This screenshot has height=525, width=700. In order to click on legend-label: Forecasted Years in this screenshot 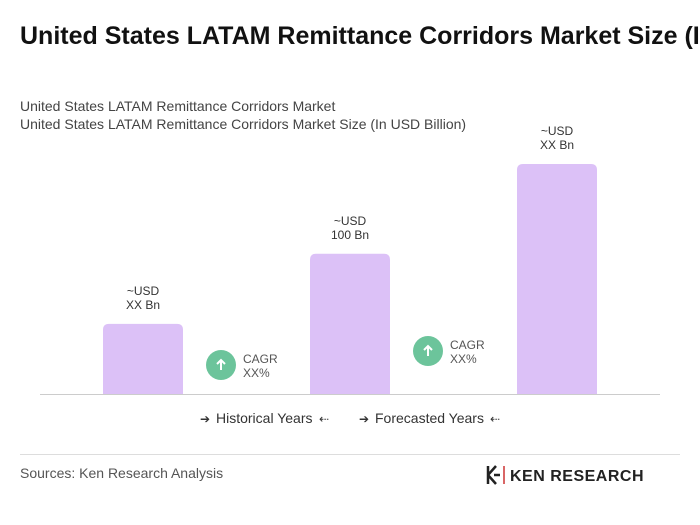, I will do `click(429, 418)`.